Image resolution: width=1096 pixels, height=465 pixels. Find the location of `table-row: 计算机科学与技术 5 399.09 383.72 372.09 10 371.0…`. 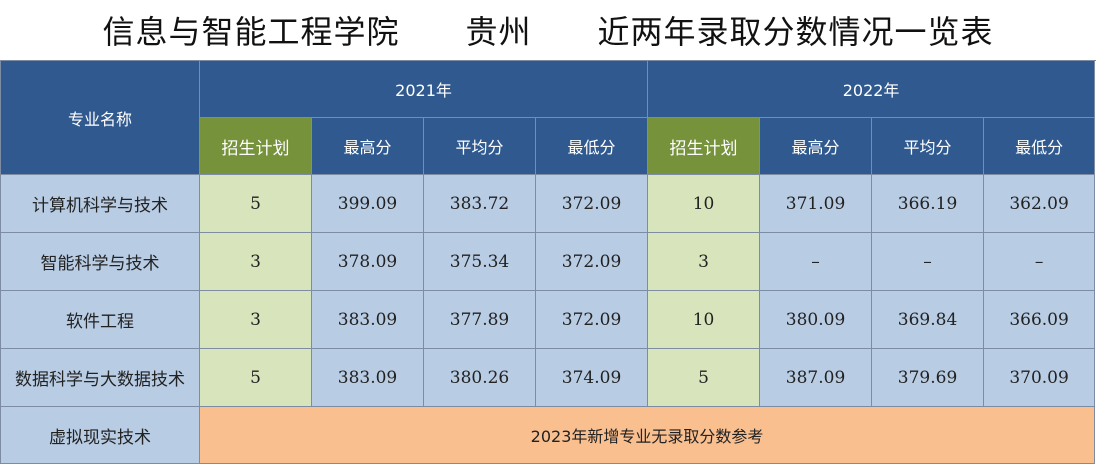

table-row: 计算机科学与技术 5 399.09 383.72 372.09 10 371.0… is located at coordinates (548, 203).